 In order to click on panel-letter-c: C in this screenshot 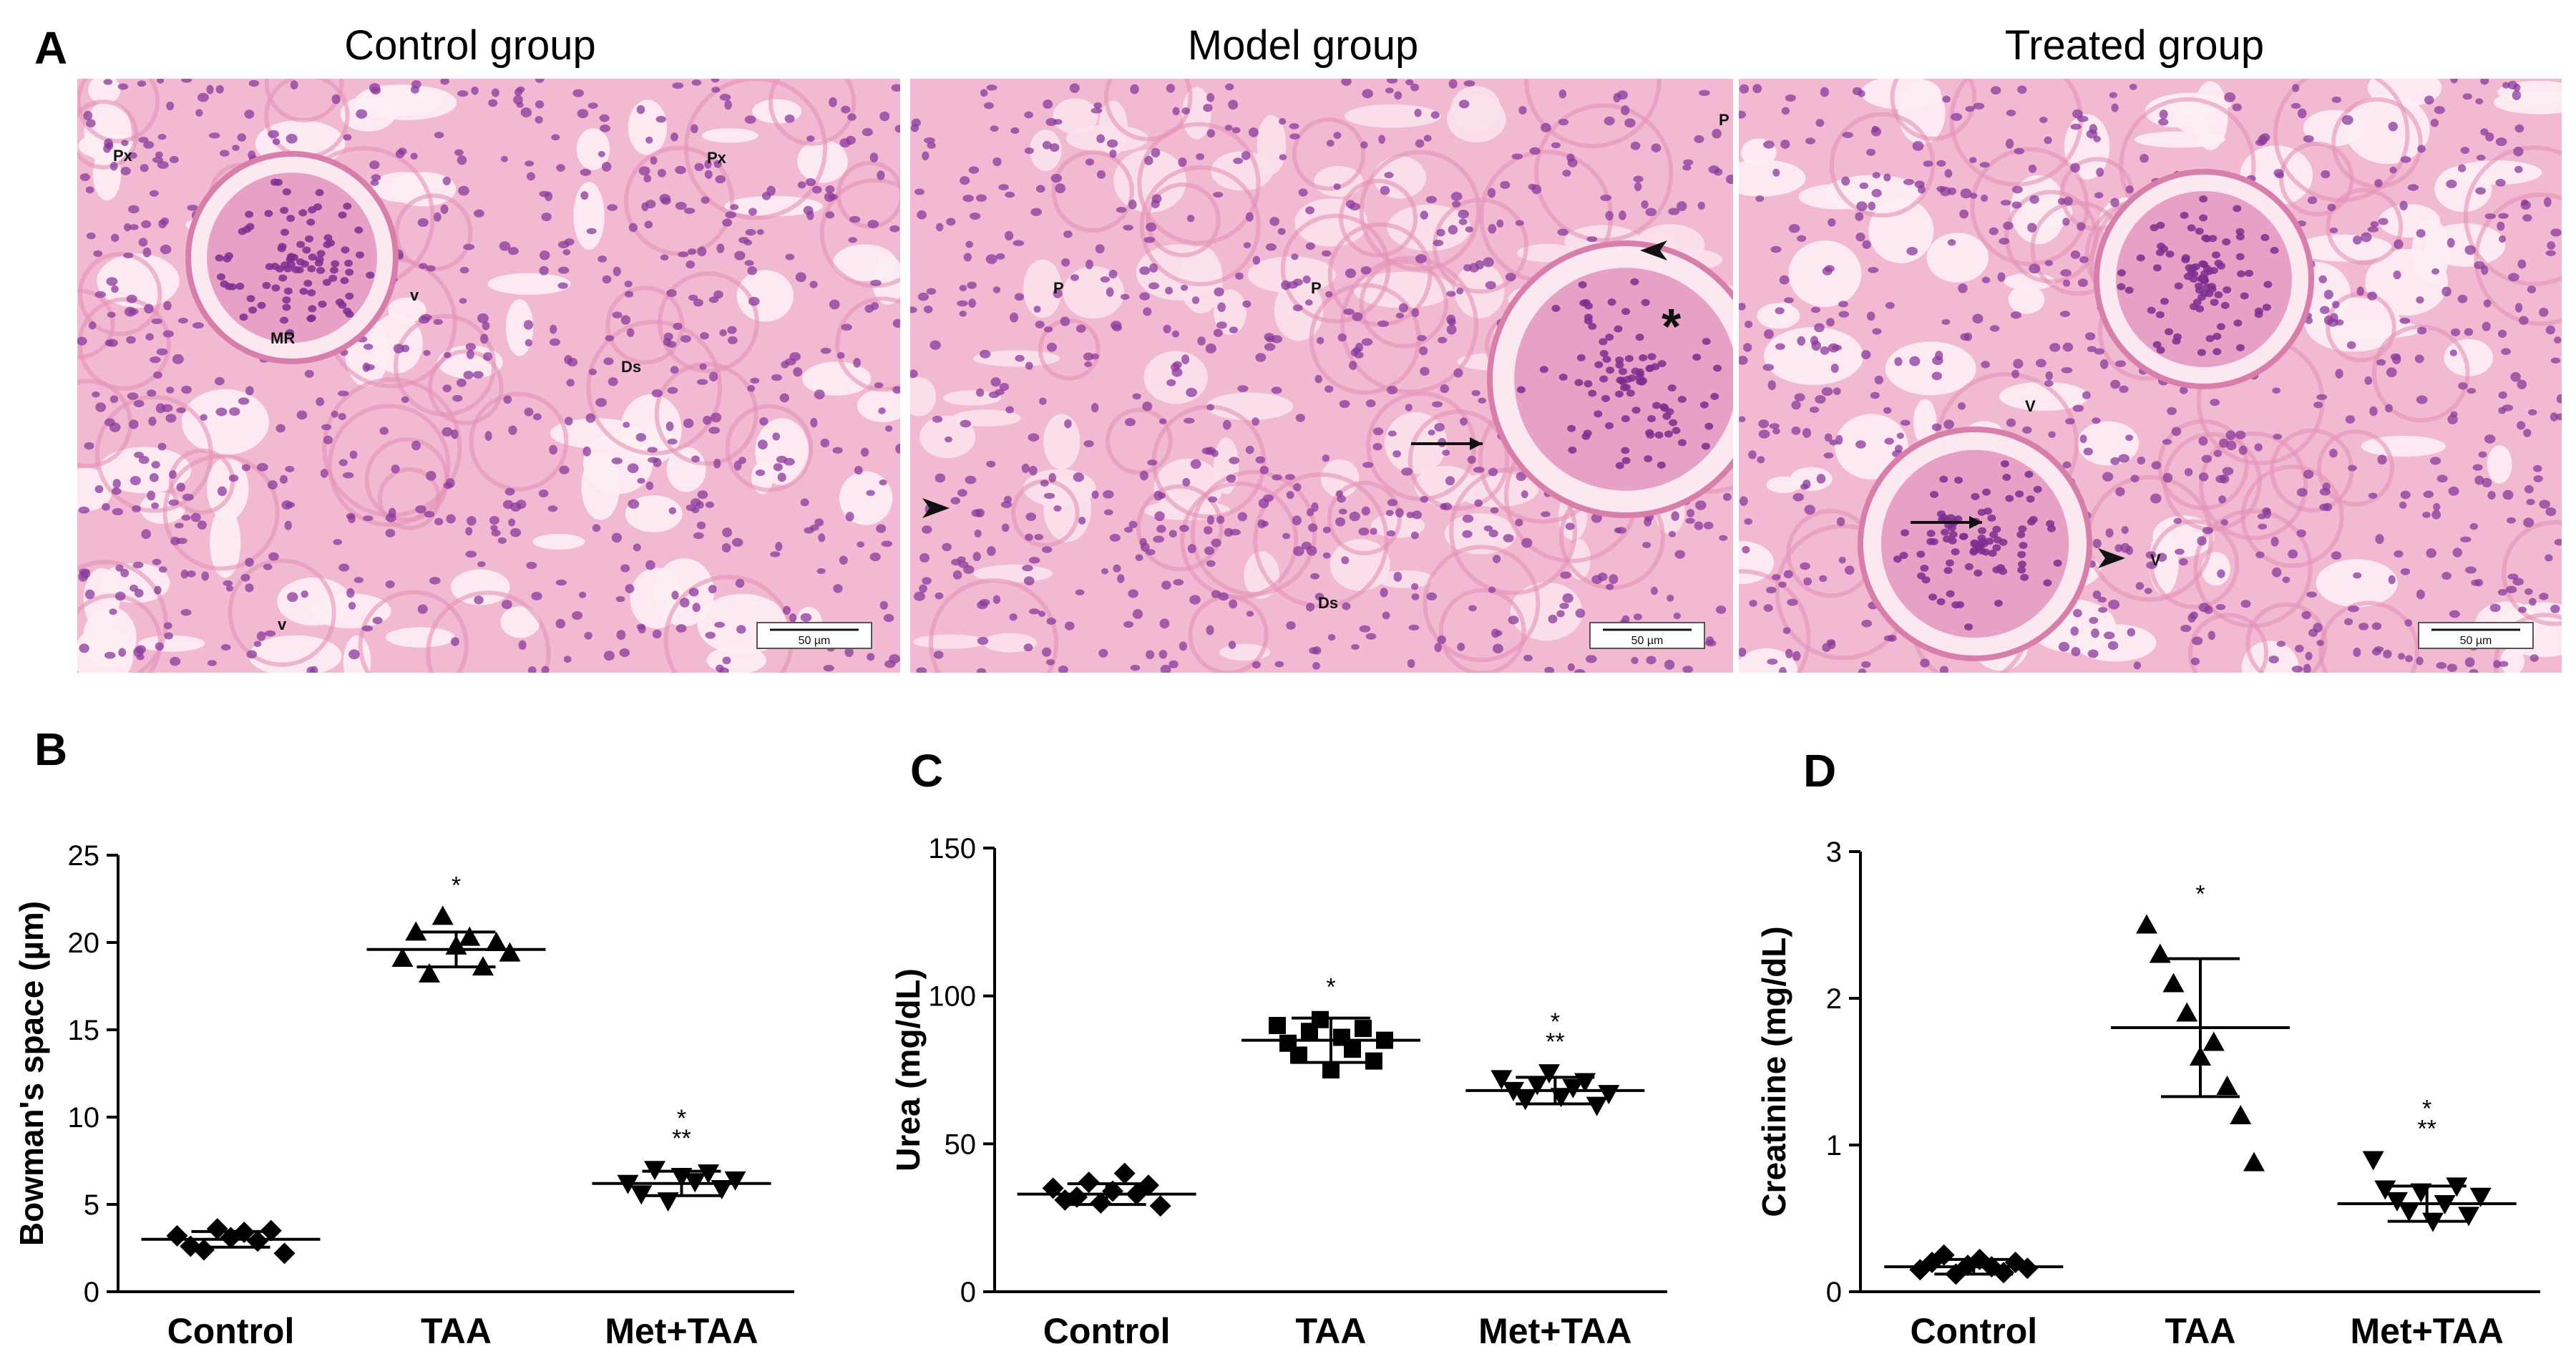, I will do `click(927, 771)`.